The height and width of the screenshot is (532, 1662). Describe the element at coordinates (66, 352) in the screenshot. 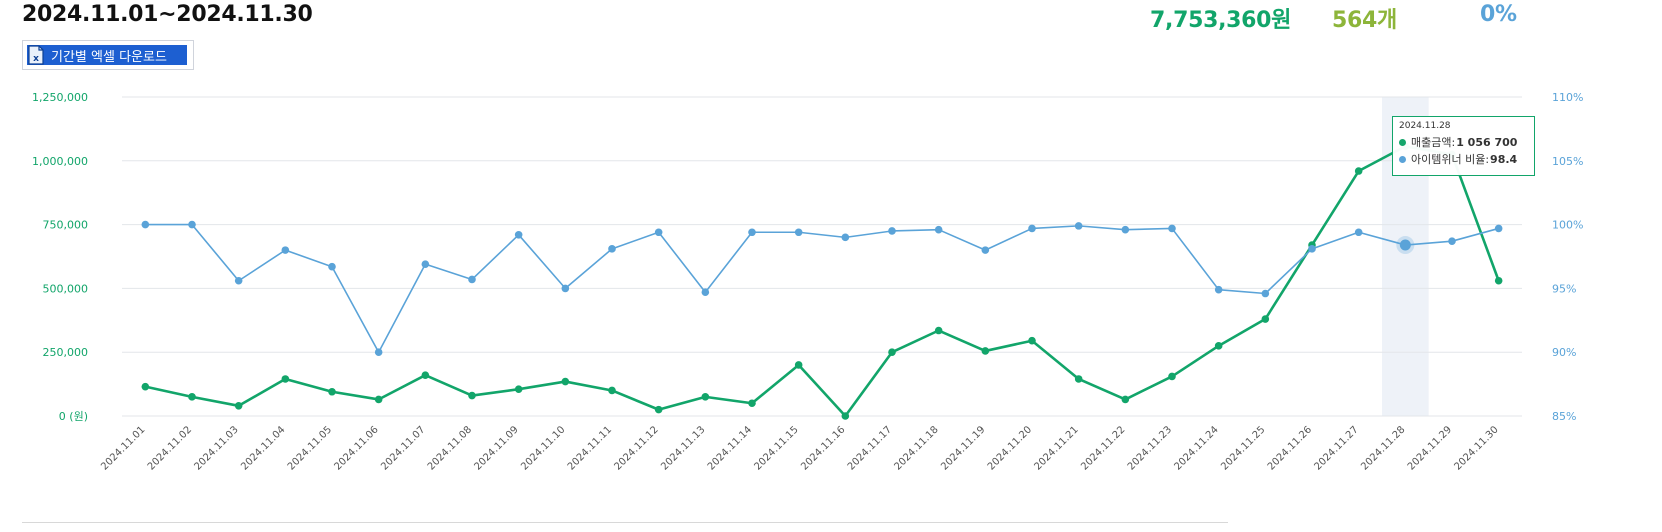

I see `y-left-tick-label: 250,000` at that location.